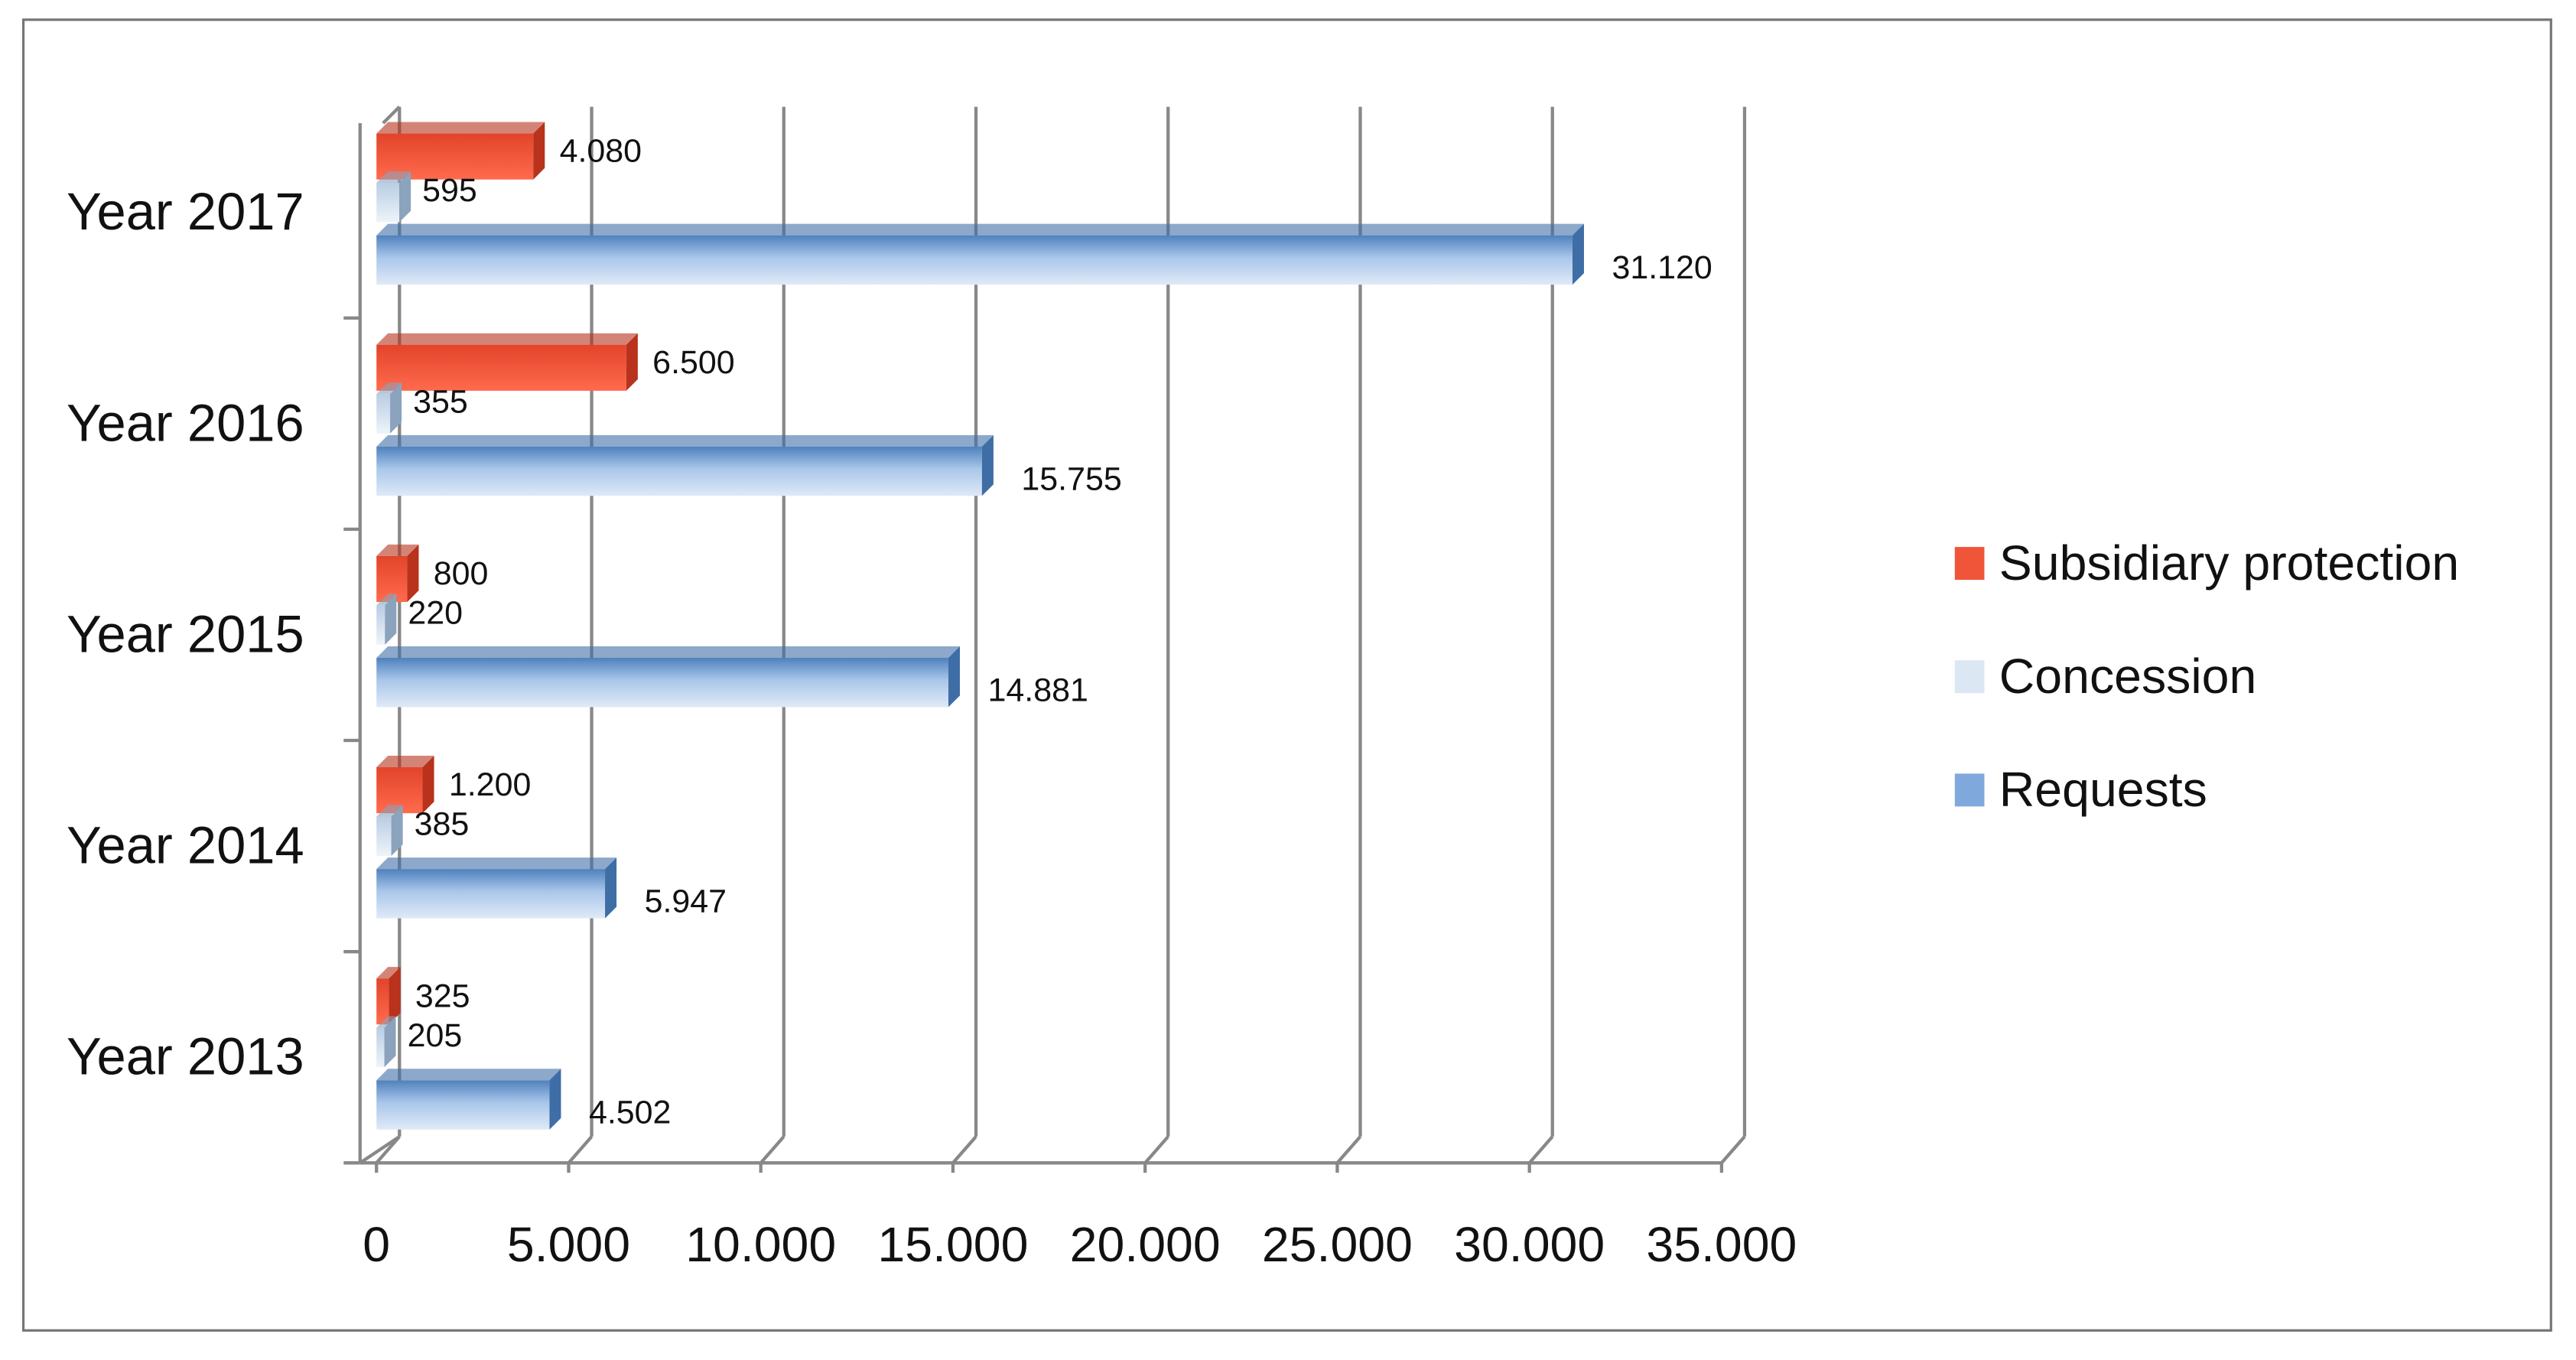 This screenshot has width=2576, height=1360. What do you see at coordinates (1037, 690) in the screenshot?
I see `data-label: 14.881` at bounding box center [1037, 690].